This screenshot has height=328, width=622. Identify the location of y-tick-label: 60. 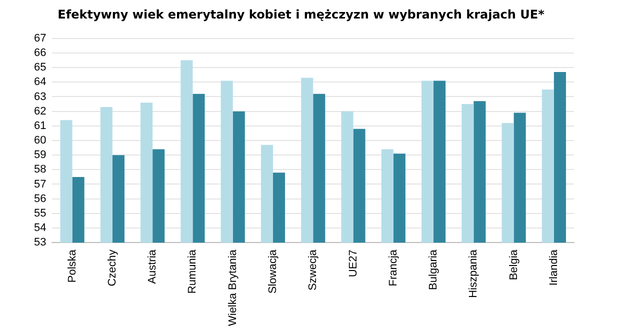
(40, 140).